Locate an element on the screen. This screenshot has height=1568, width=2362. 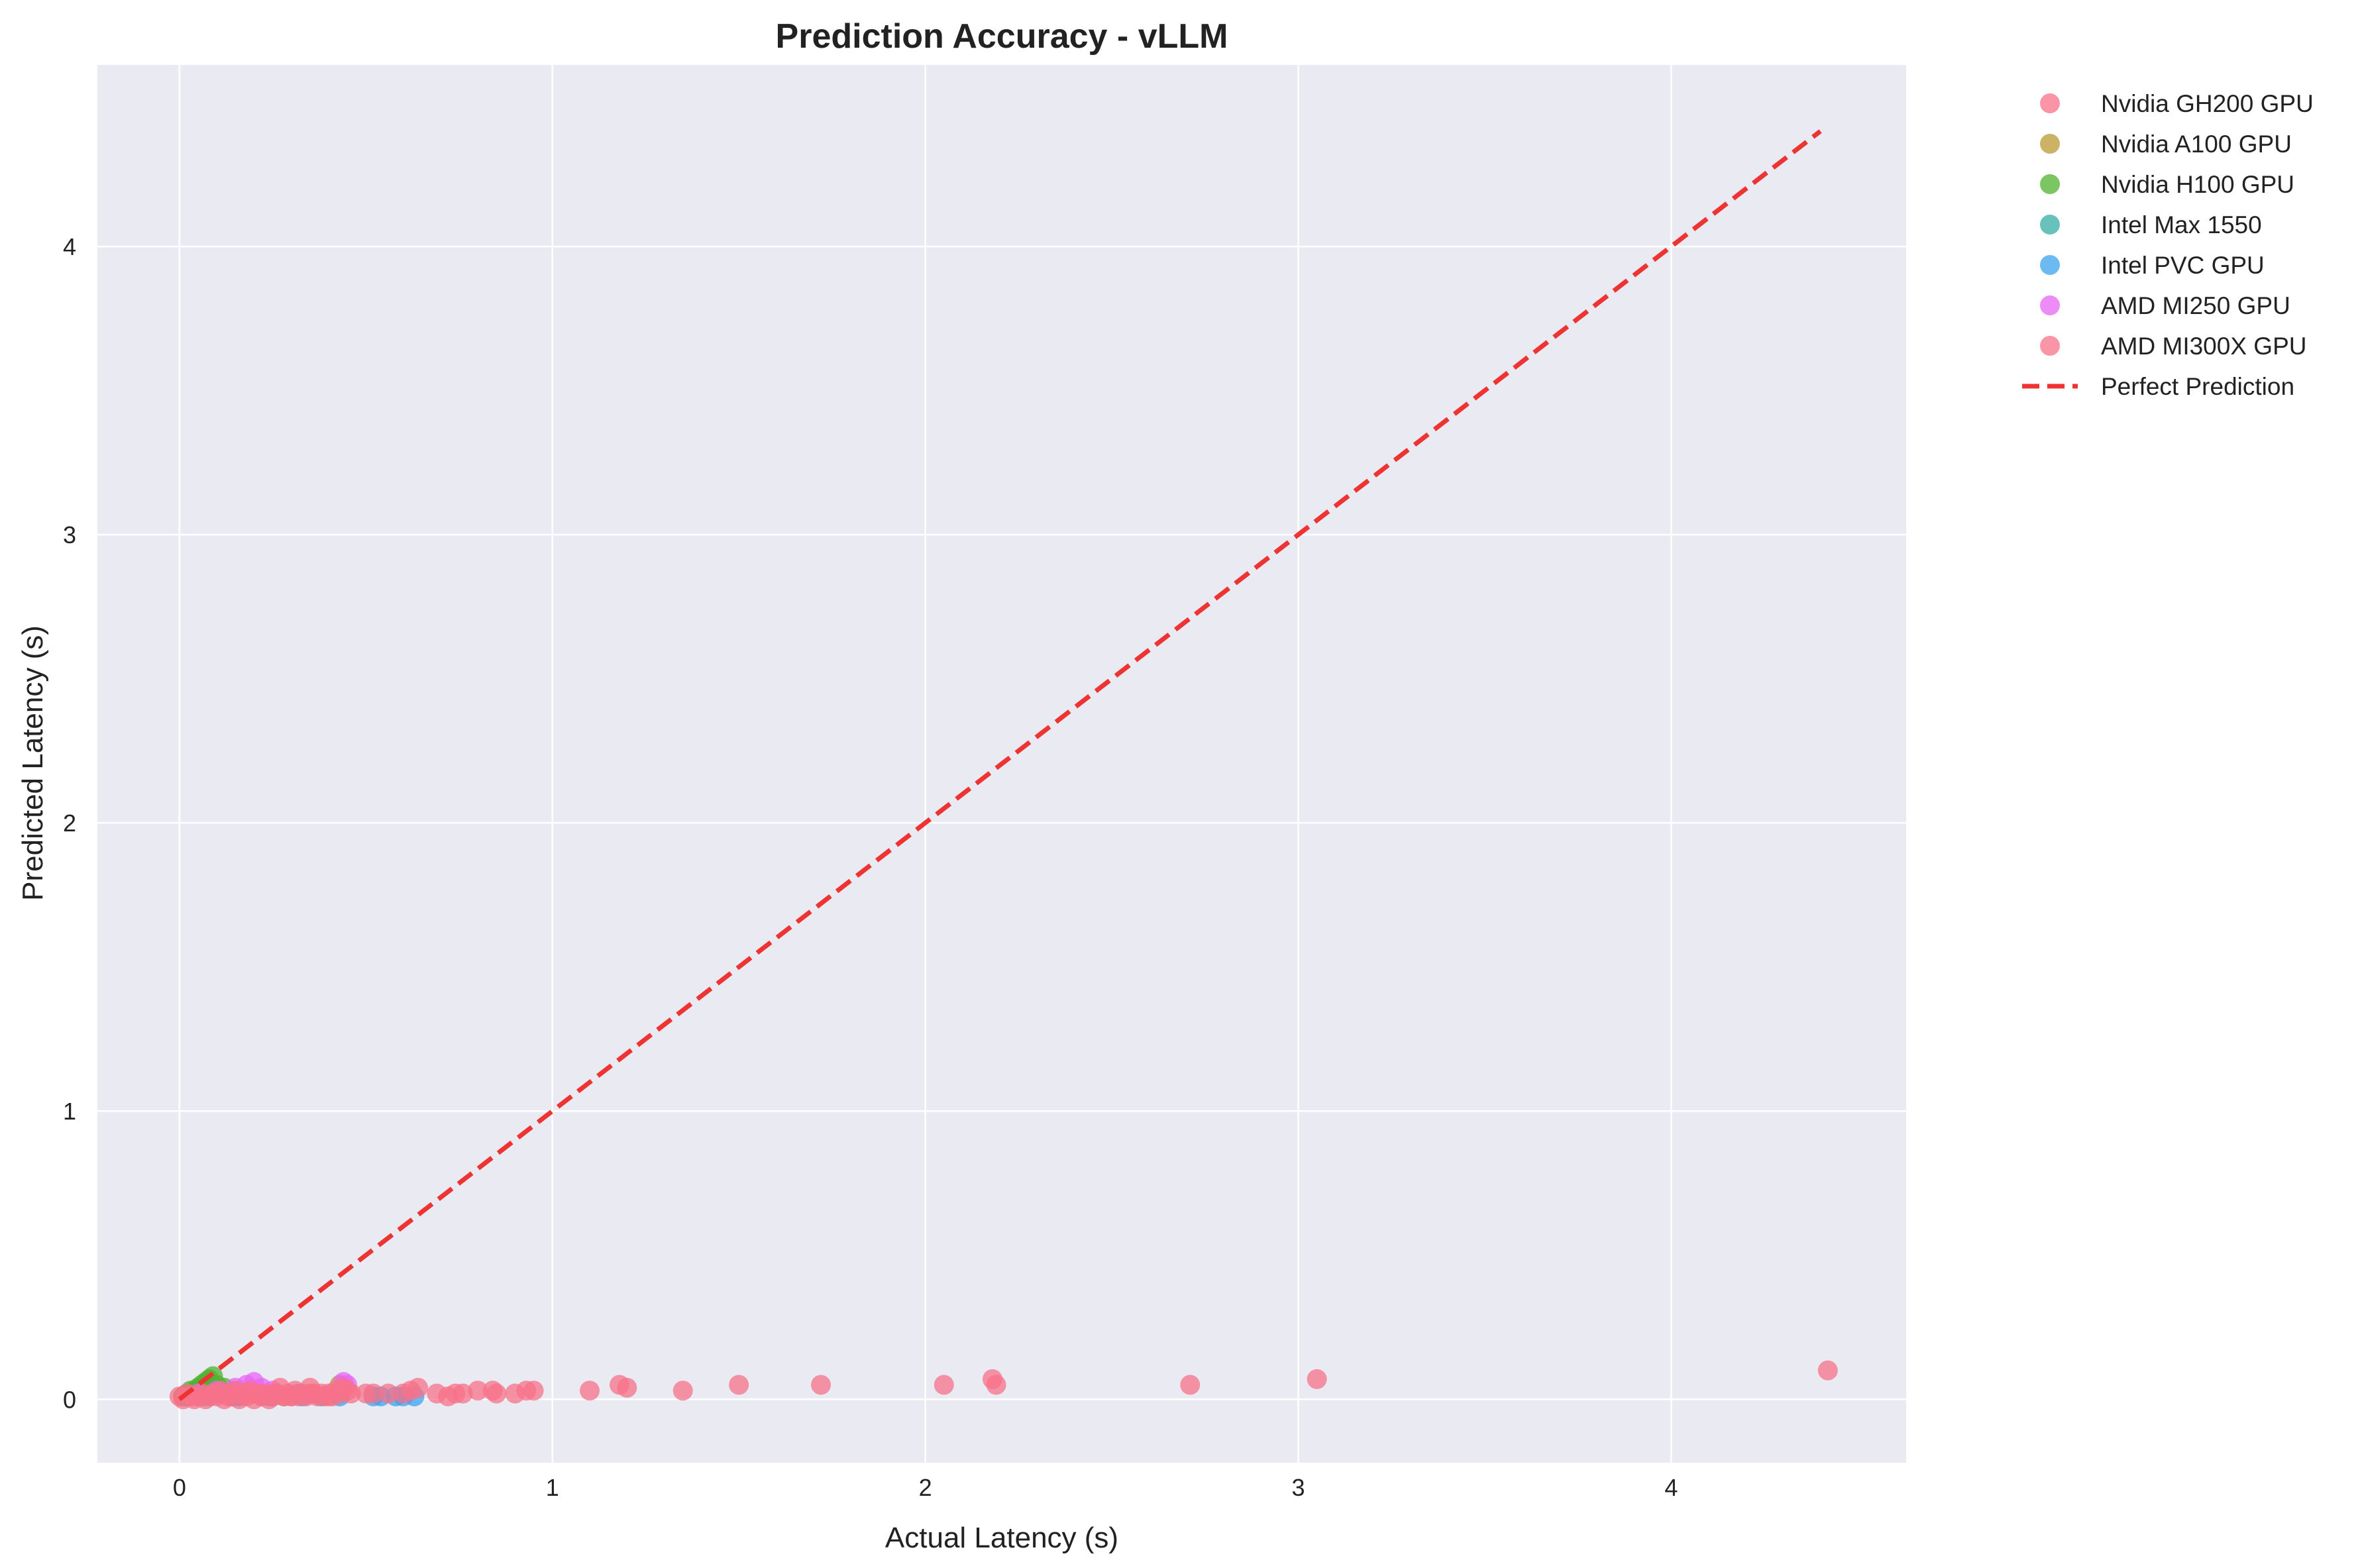
legend-label: AMD MI300X GPU is located at coordinates (2203, 346).